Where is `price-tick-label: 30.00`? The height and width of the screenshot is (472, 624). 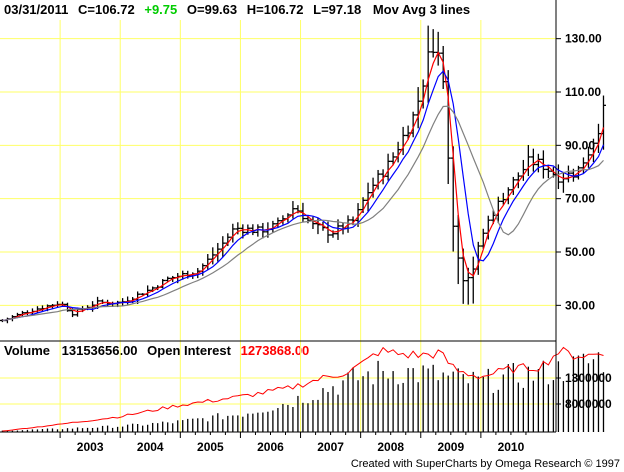 price-tick-label: 30.00 is located at coordinates (580, 305).